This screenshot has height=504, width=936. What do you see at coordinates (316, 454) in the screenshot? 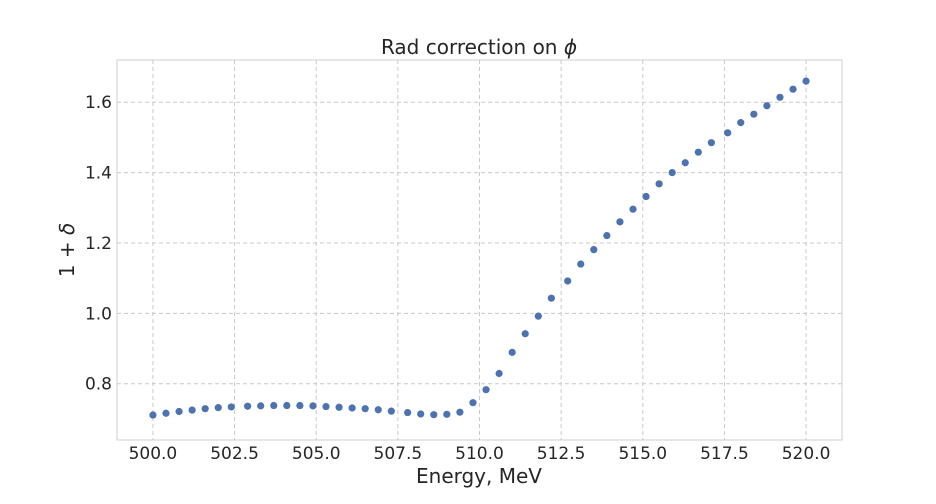
I see `x-tick-label: 505.0` at bounding box center [316, 454].